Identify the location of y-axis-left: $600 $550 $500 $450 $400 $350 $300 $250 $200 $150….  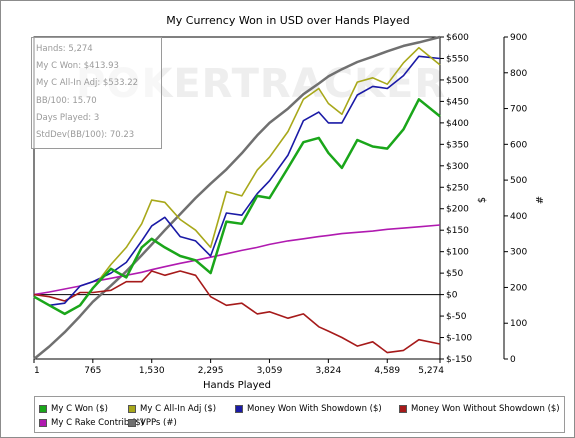
(456, 199).